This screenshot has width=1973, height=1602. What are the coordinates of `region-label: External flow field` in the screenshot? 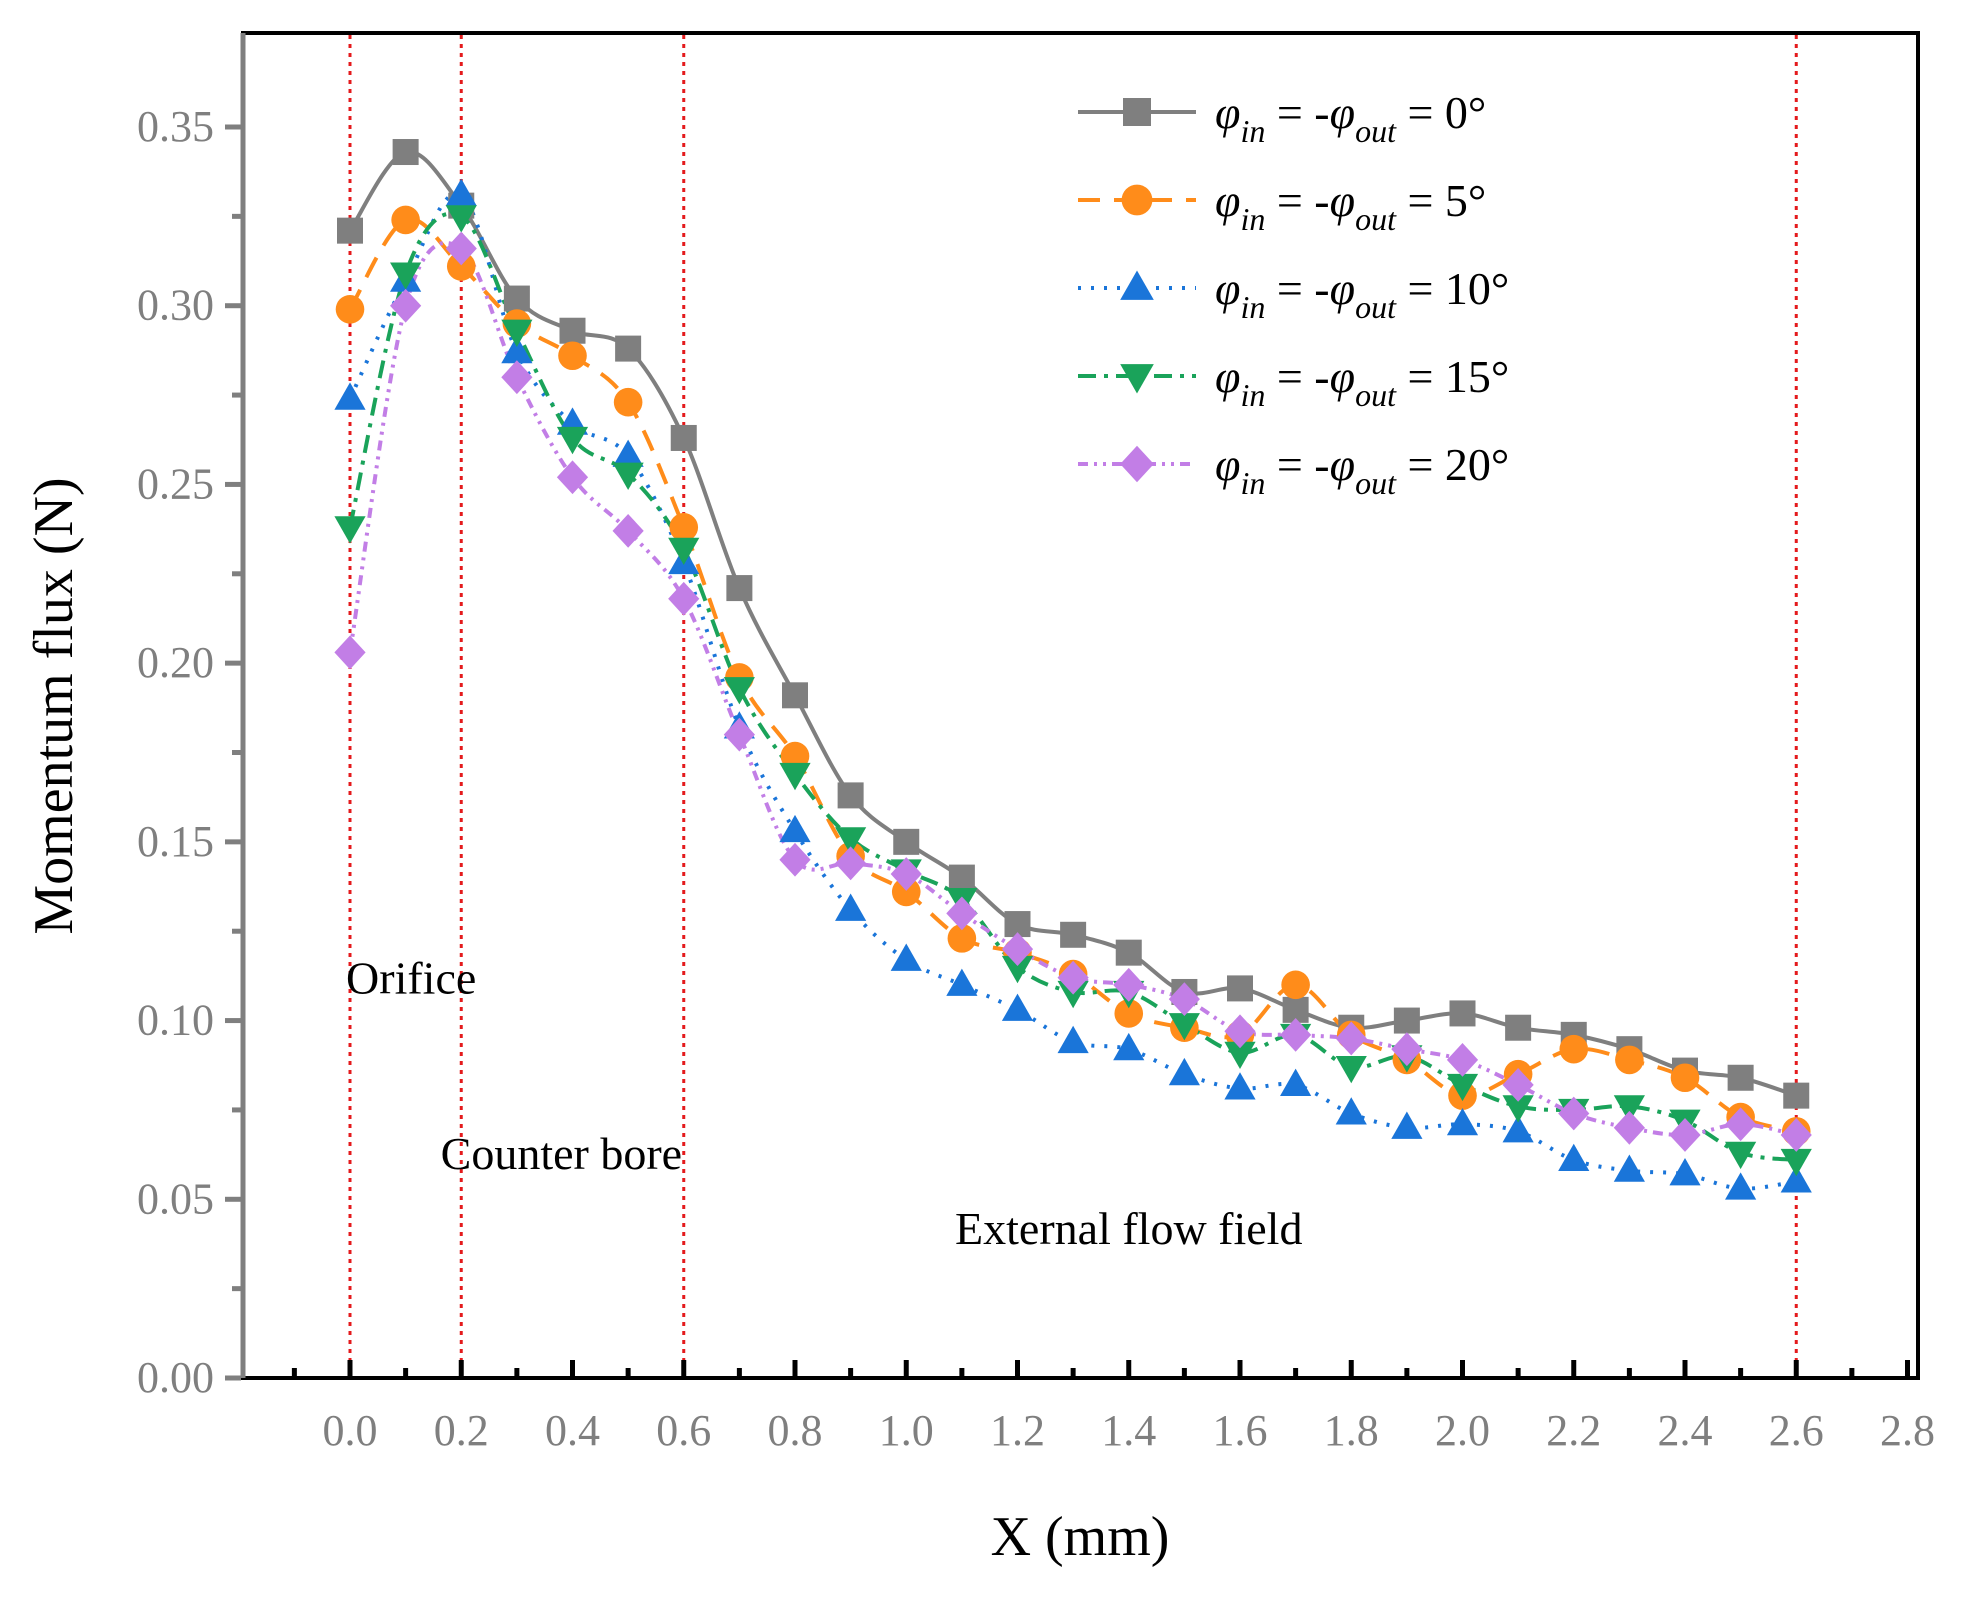 It's located at (1128, 1228).